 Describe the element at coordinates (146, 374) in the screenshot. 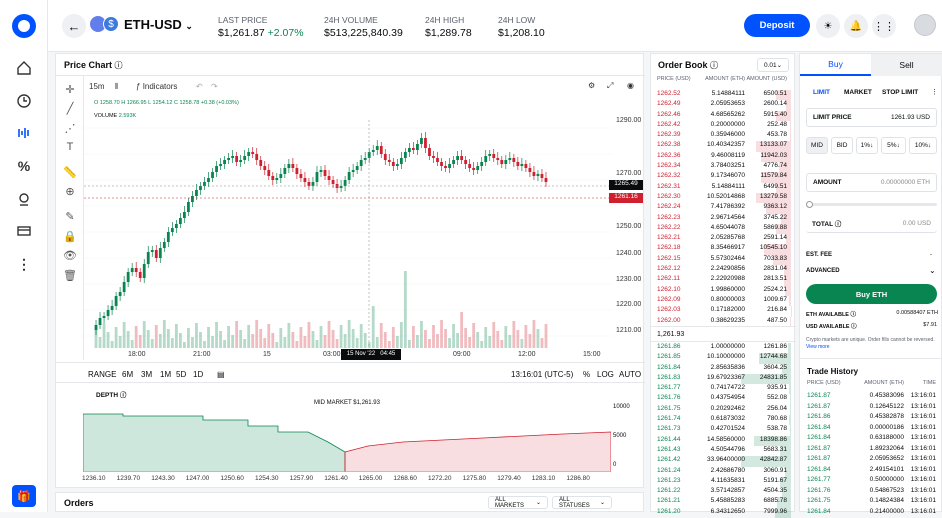

I see `range-3m: 3M` at that location.